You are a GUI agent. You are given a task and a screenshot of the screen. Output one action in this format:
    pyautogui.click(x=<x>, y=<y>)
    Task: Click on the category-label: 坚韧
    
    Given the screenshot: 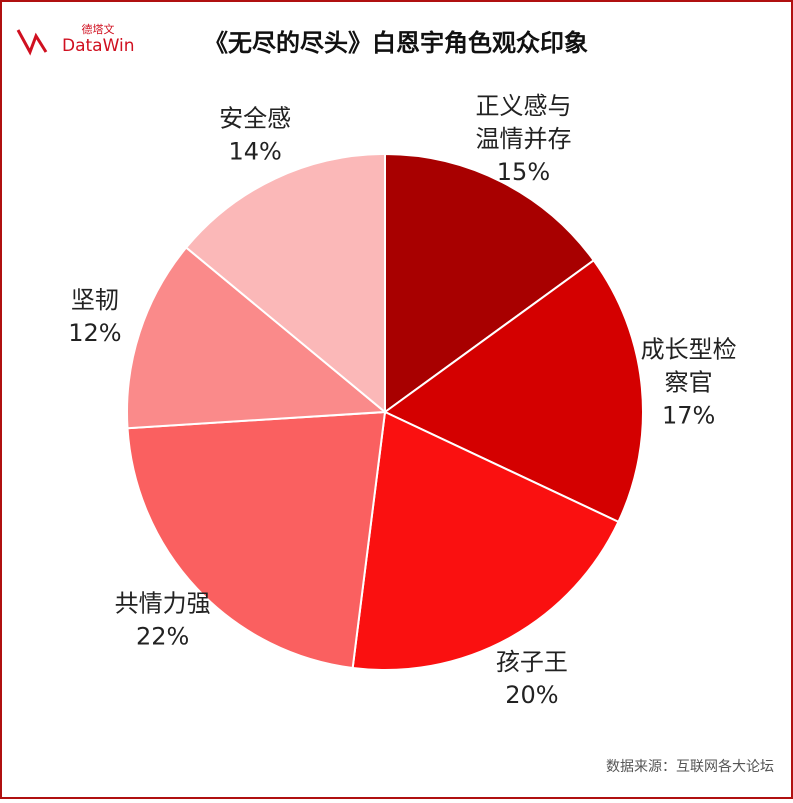 What is the action you would take?
    pyautogui.click(x=95, y=300)
    